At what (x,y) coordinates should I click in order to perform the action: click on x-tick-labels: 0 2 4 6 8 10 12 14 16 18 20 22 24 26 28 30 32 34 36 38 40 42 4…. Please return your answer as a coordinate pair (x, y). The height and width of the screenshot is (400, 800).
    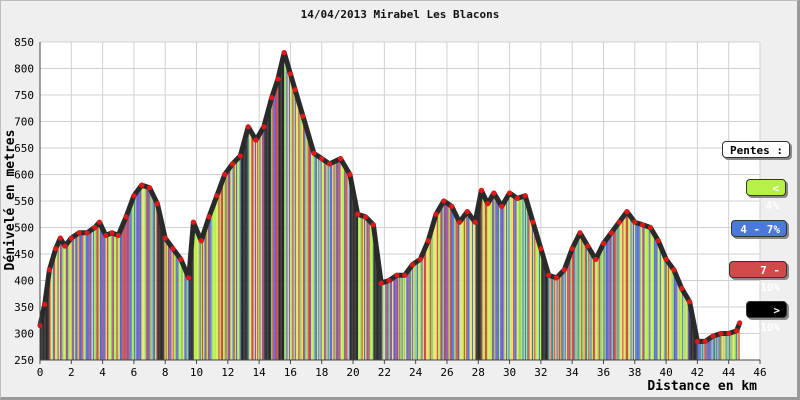
    Looking at the image, I should click on (402, 372).